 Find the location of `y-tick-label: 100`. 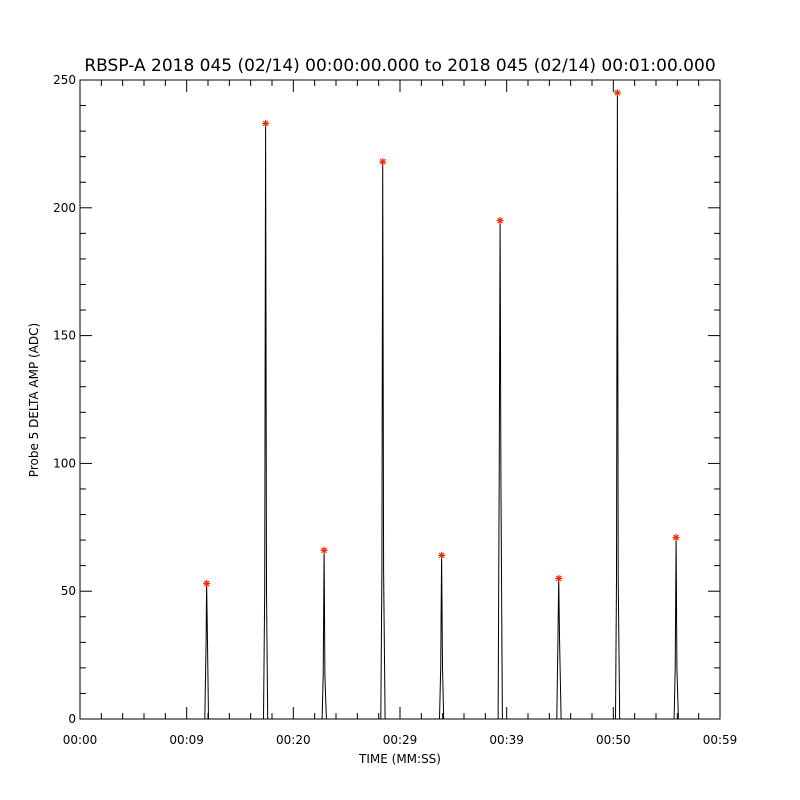

y-tick-label: 100 is located at coordinates (64, 463).